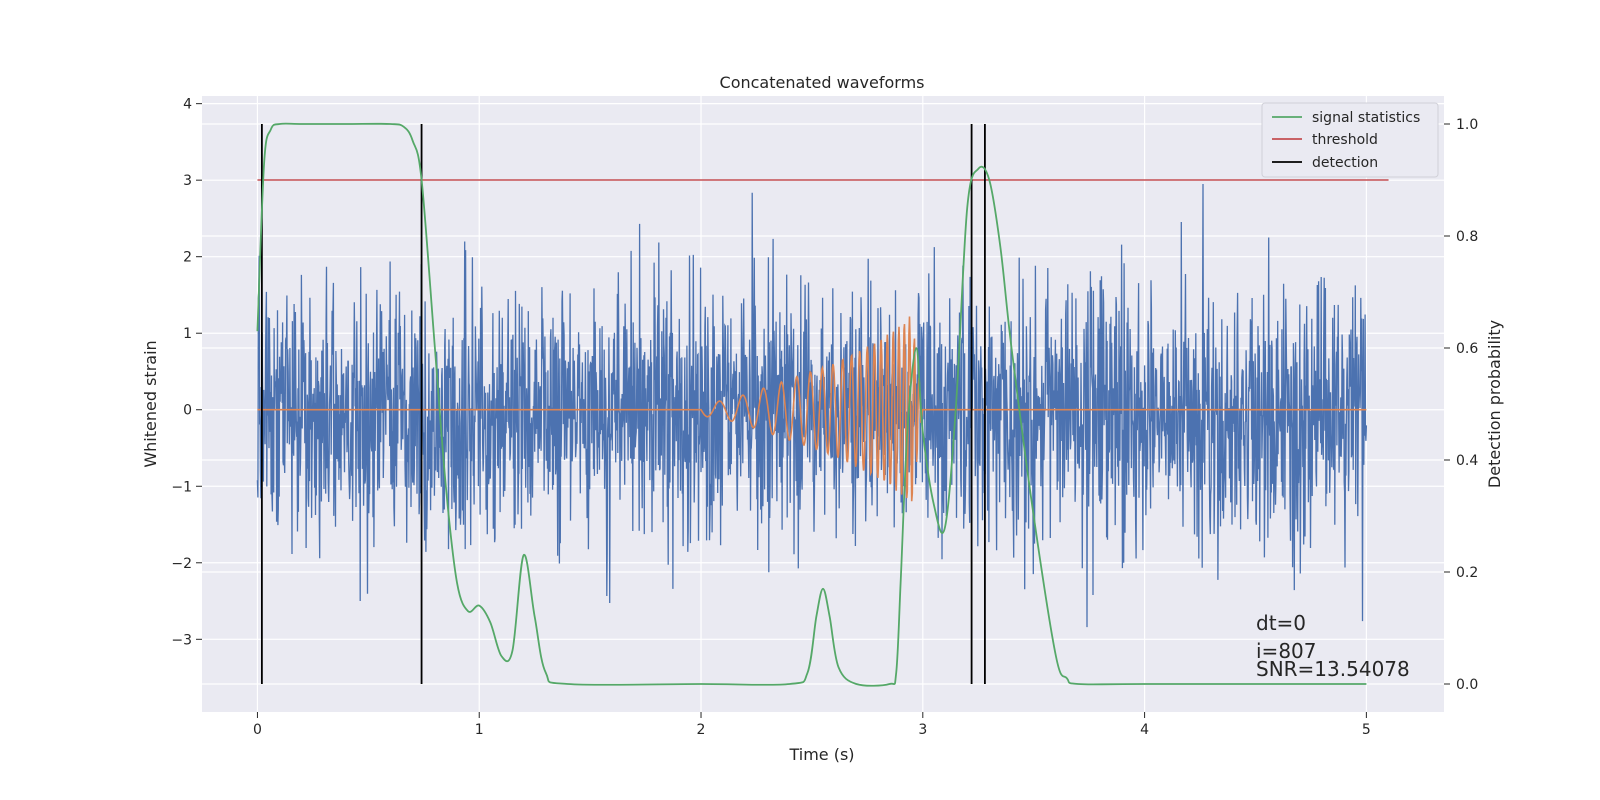 Image resolution: width=1600 pixels, height=800 pixels. Describe the element at coordinates (187, 411) in the screenshot. I see `y-tick-label: 0` at that location.